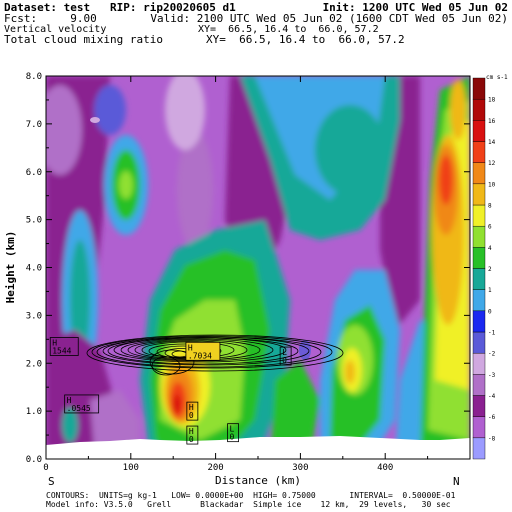 Image resolution: width=512 pixels, height=512 pixels. What do you see at coordinates (34, 77) in the screenshot?
I see `y-tick-label: 8.0` at bounding box center [34, 77].